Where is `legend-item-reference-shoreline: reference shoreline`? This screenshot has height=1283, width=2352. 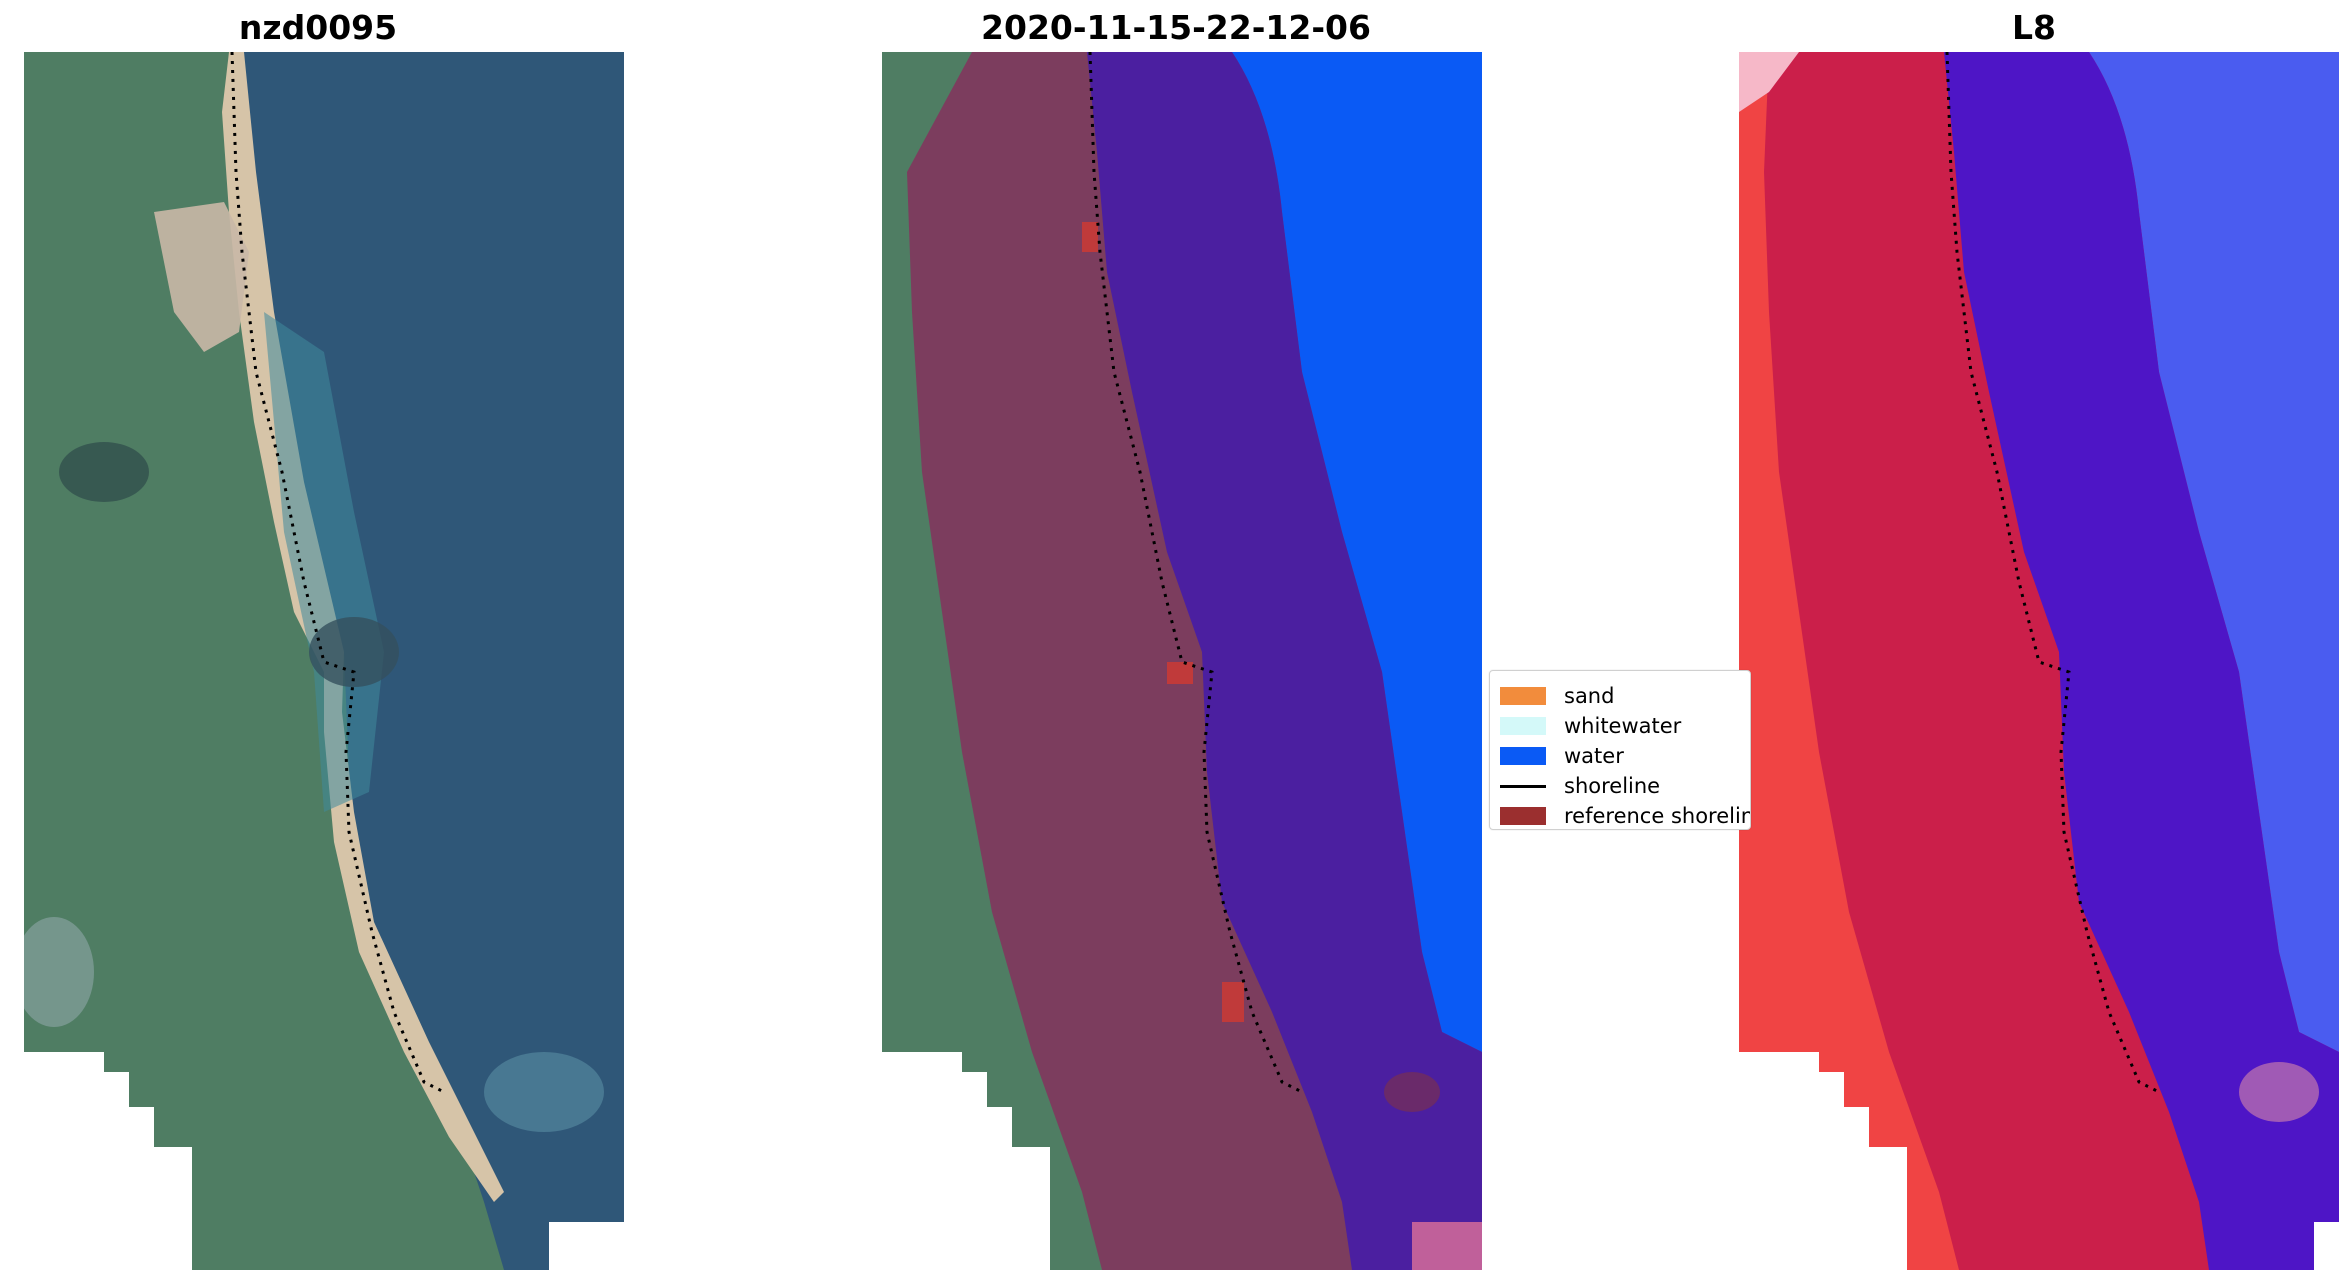 legend-item-reference-shoreline: reference shoreline is located at coordinates (1625, 816).